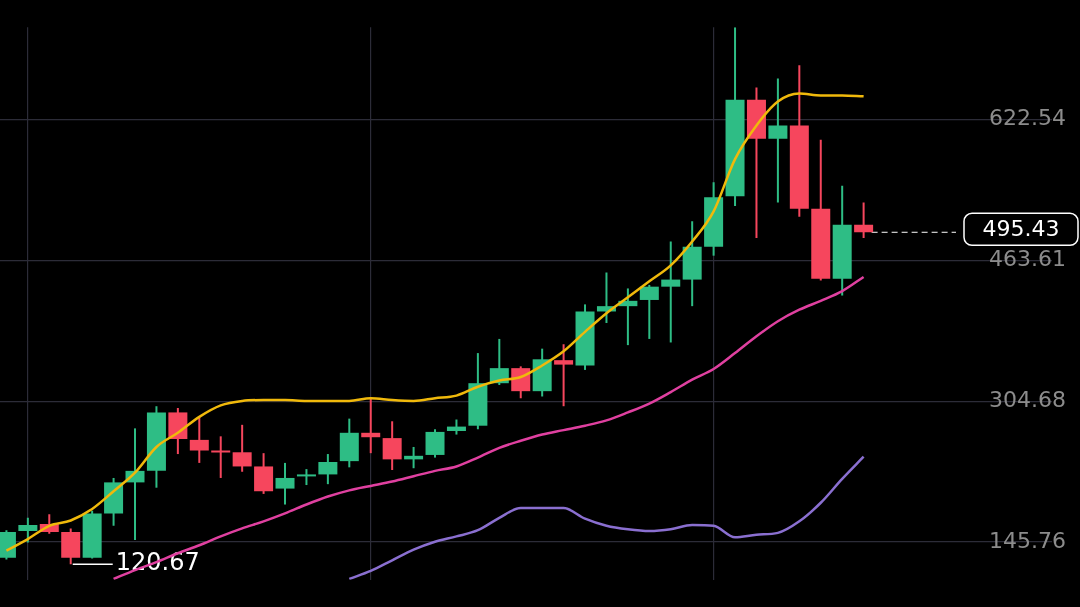  What do you see at coordinates (1027, 399) in the screenshot?
I see `y-tick-label: 304.68` at bounding box center [1027, 399].